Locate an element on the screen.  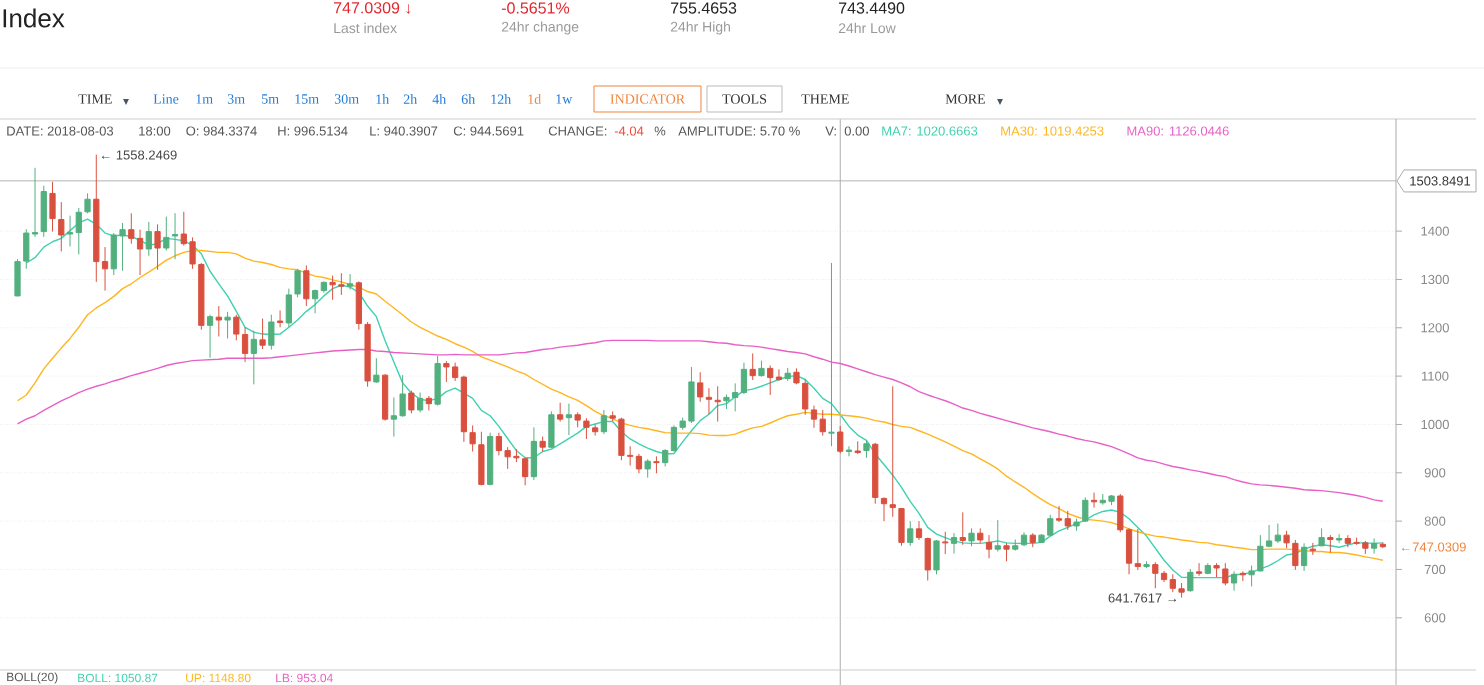
text: 743.4490 is located at coordinates (872, 8).